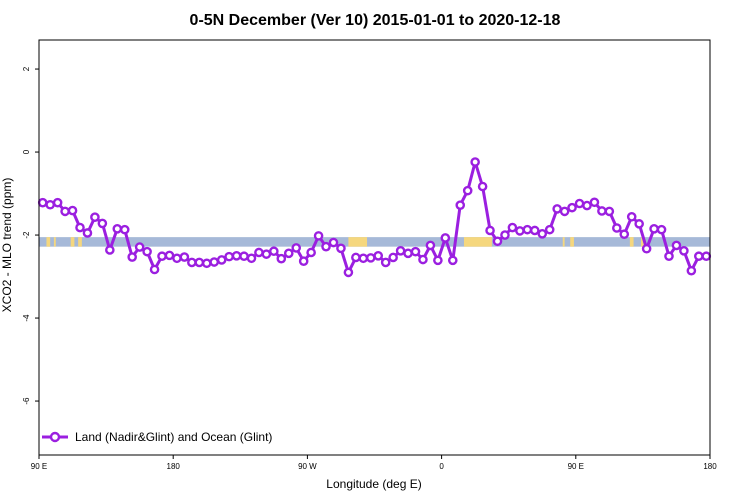 The image size is (750, 500). What do you see at coordinates (441, 466) in the screenshot?
I see `x-tick-label: 0` at bounding box center [441, 466].